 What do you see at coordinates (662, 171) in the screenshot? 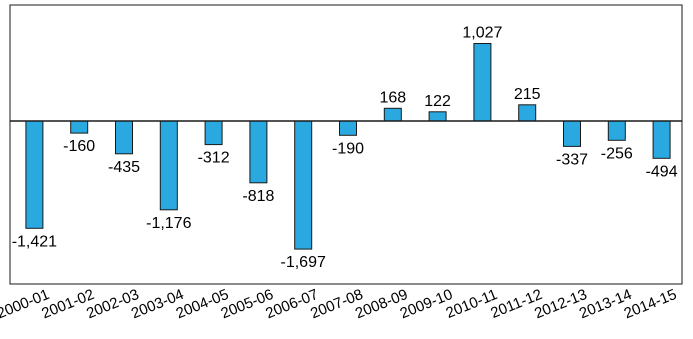
I see `data-label-2014-15: -494` at bounding box center [662, 171].